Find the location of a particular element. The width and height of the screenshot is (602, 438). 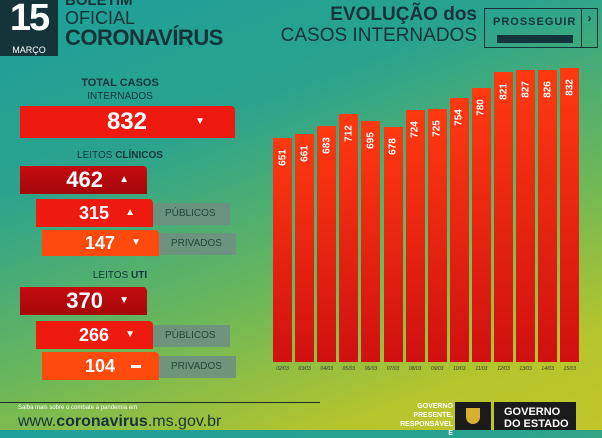

bulletin-line1: BOLETIM is located at coordinates (99, 4).